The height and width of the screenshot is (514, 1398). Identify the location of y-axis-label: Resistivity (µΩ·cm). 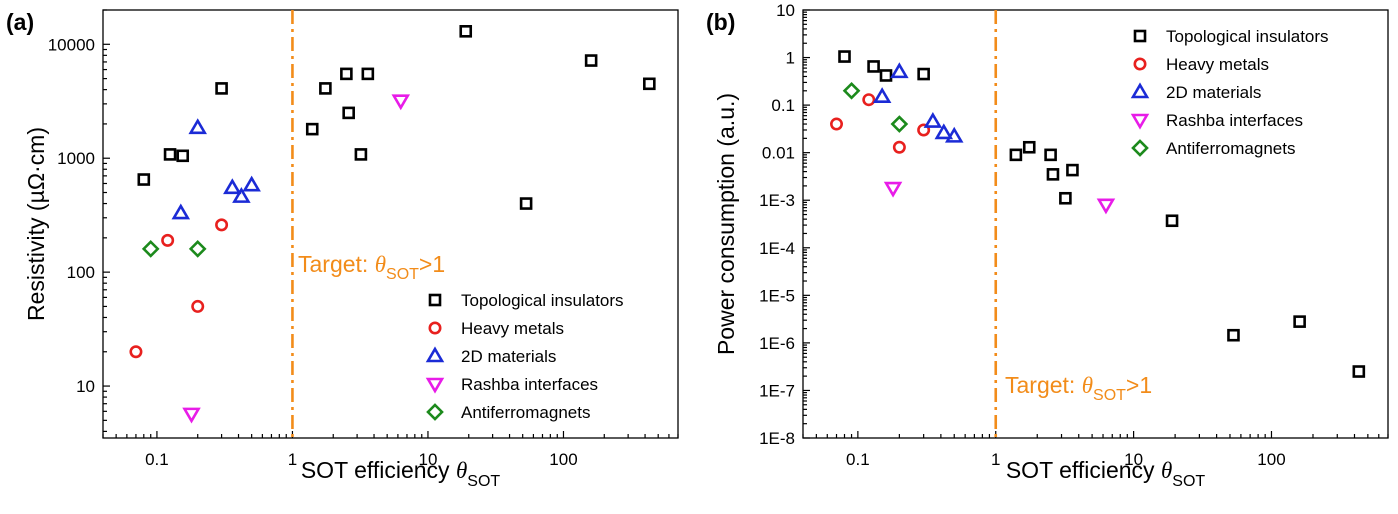
(36, 224).